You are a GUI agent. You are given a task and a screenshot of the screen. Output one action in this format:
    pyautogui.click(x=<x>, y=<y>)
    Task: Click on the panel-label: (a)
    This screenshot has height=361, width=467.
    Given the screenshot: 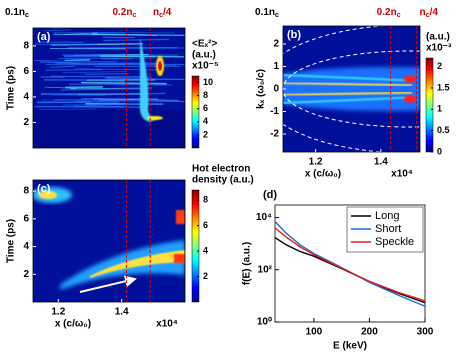 What is the action you would take?
    pyautogui.click(x=44, y=37)
    